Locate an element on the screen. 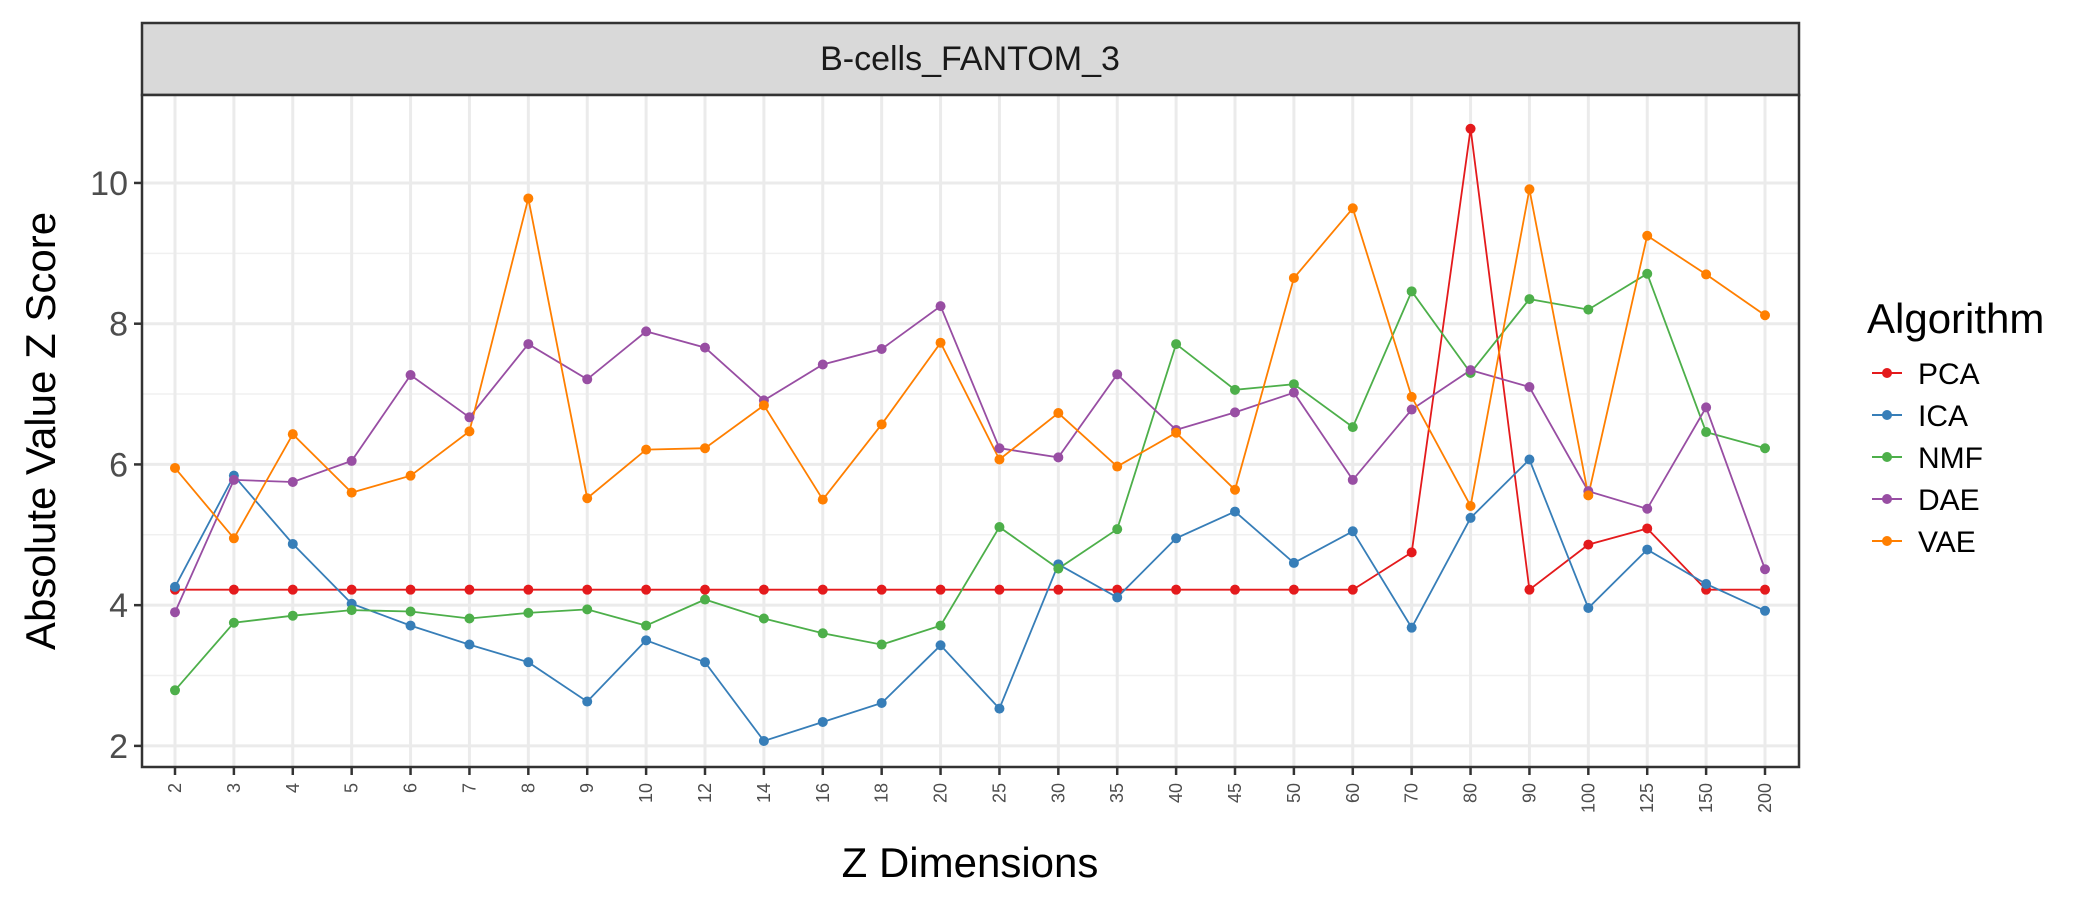 This screenshot has height=900, width=2100. x-tick-label: 5 is located at coordinates (352, 788).